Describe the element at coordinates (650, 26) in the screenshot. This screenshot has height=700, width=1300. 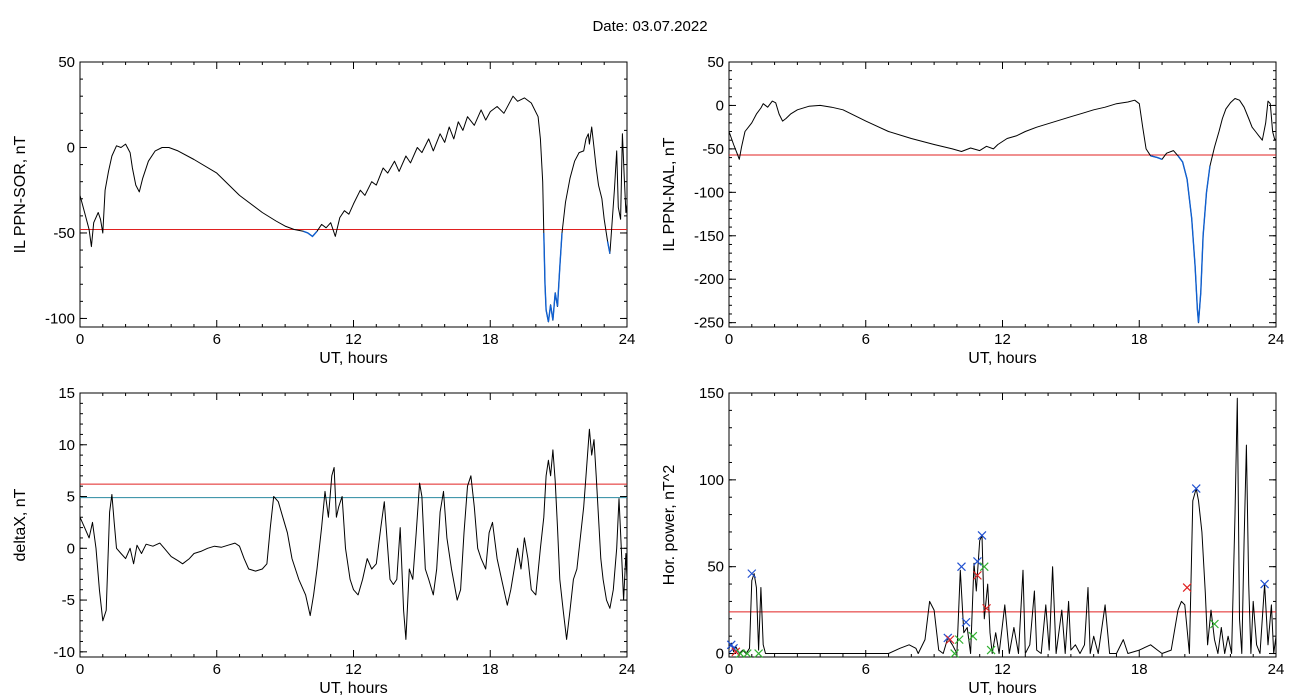
I see `figure-title: Date: 03.07.2022` at that location.